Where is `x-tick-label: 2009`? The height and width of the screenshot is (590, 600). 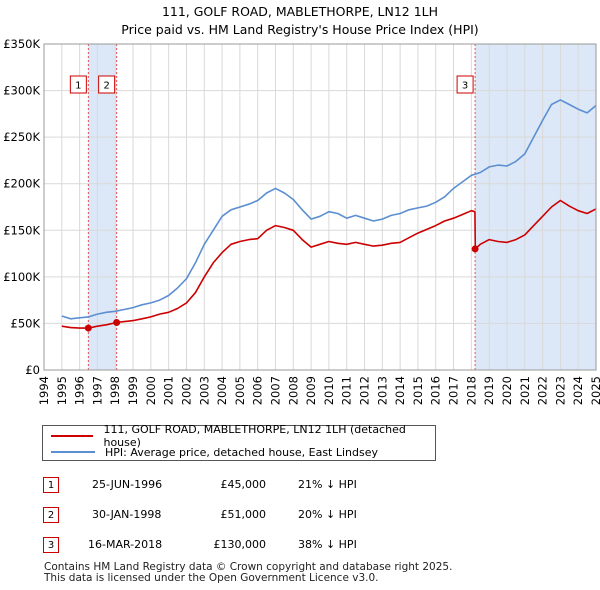 x-tick-label: 2009 is located at coordinates (311, 390).